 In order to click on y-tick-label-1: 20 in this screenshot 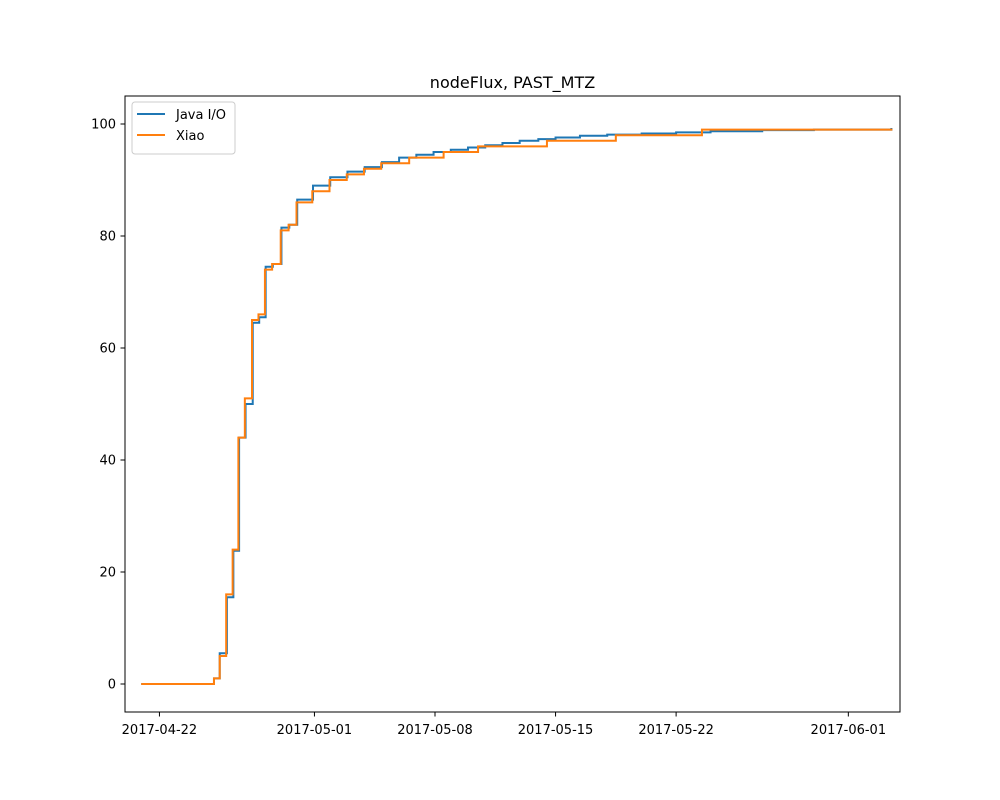, I will do `click(107, 573)`.